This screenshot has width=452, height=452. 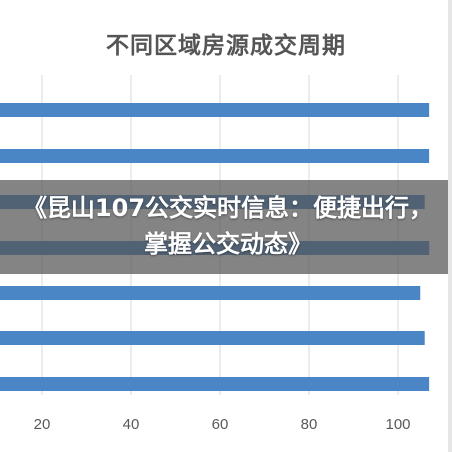 I want to click on x-axis-ticks: 20 40 60 80 100, so click(x=222, y=424).